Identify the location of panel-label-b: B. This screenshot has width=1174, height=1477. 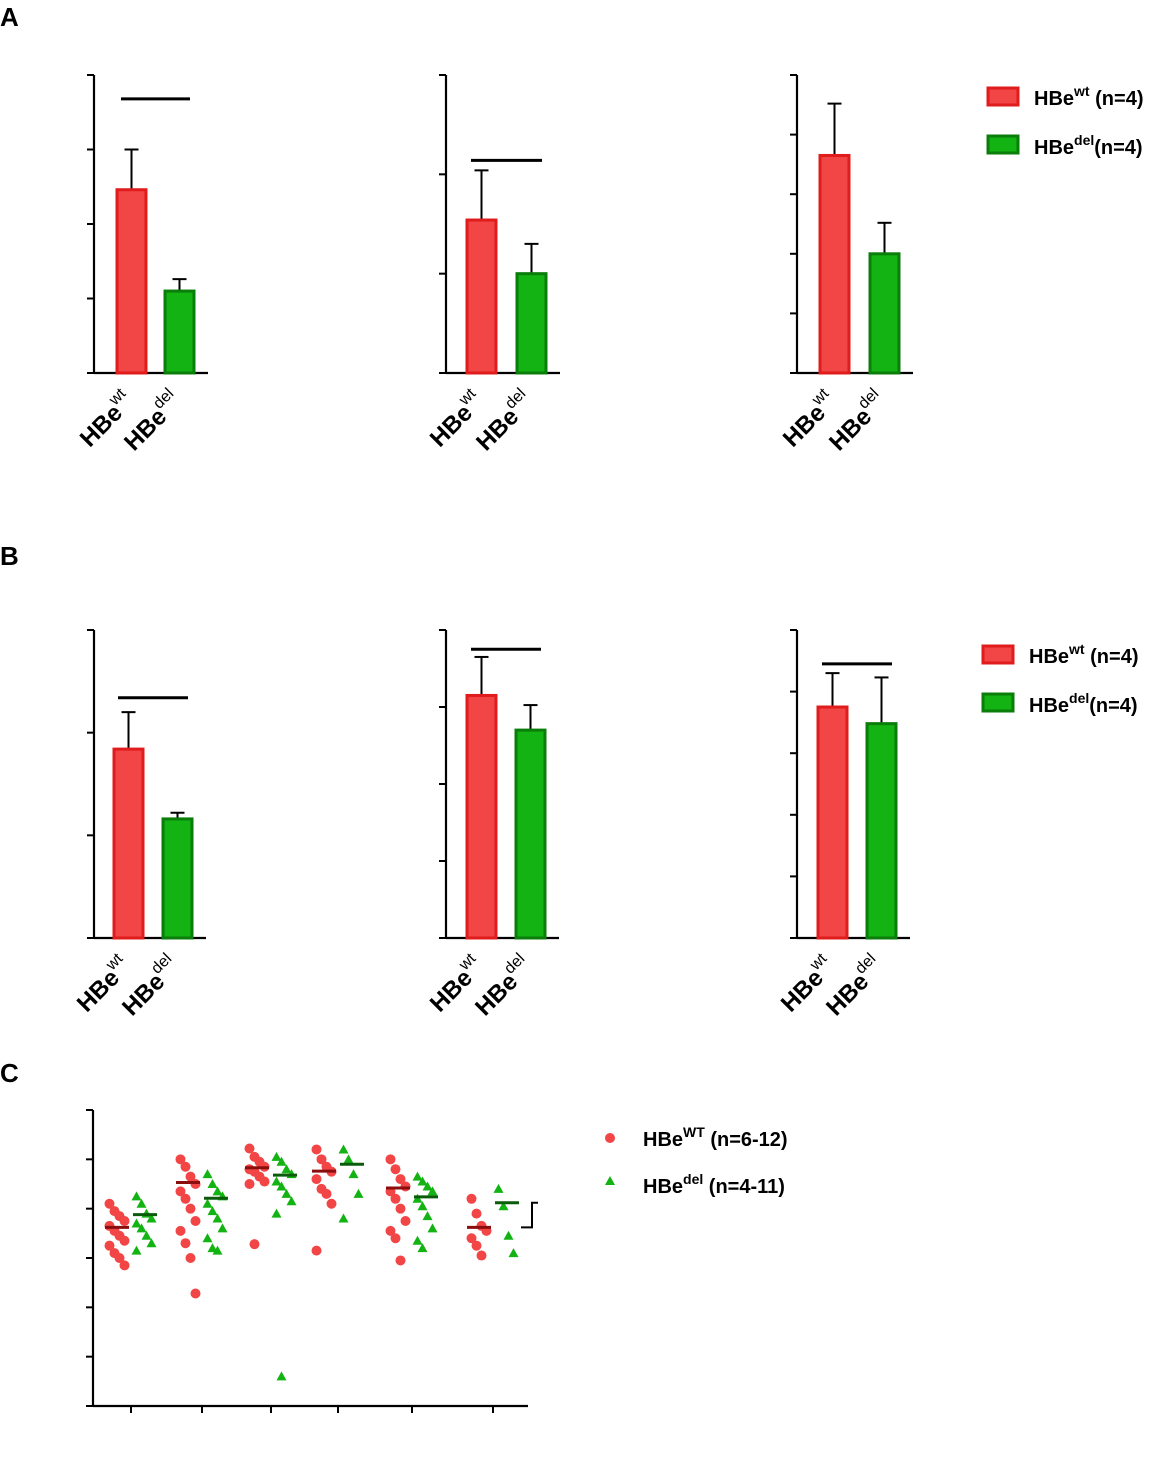
(9, 556).